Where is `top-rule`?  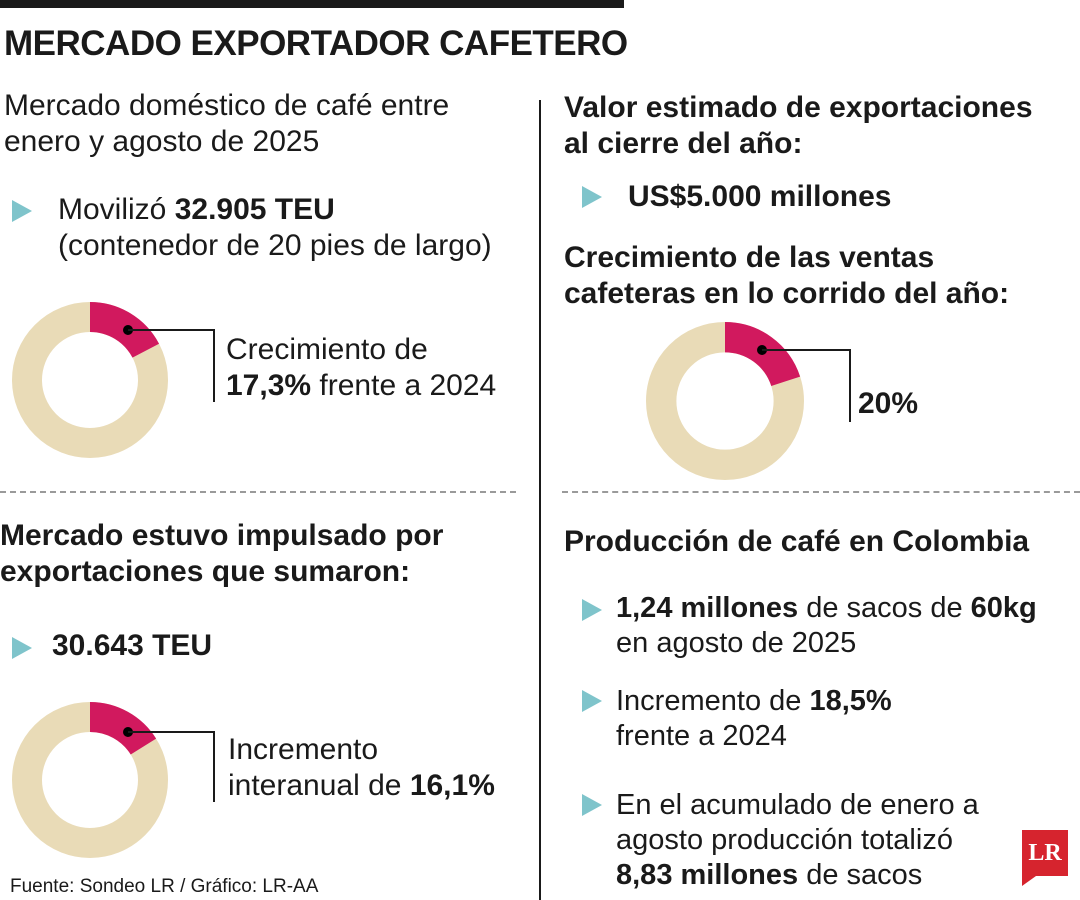 top-rule is located at coordinates (312, 4).